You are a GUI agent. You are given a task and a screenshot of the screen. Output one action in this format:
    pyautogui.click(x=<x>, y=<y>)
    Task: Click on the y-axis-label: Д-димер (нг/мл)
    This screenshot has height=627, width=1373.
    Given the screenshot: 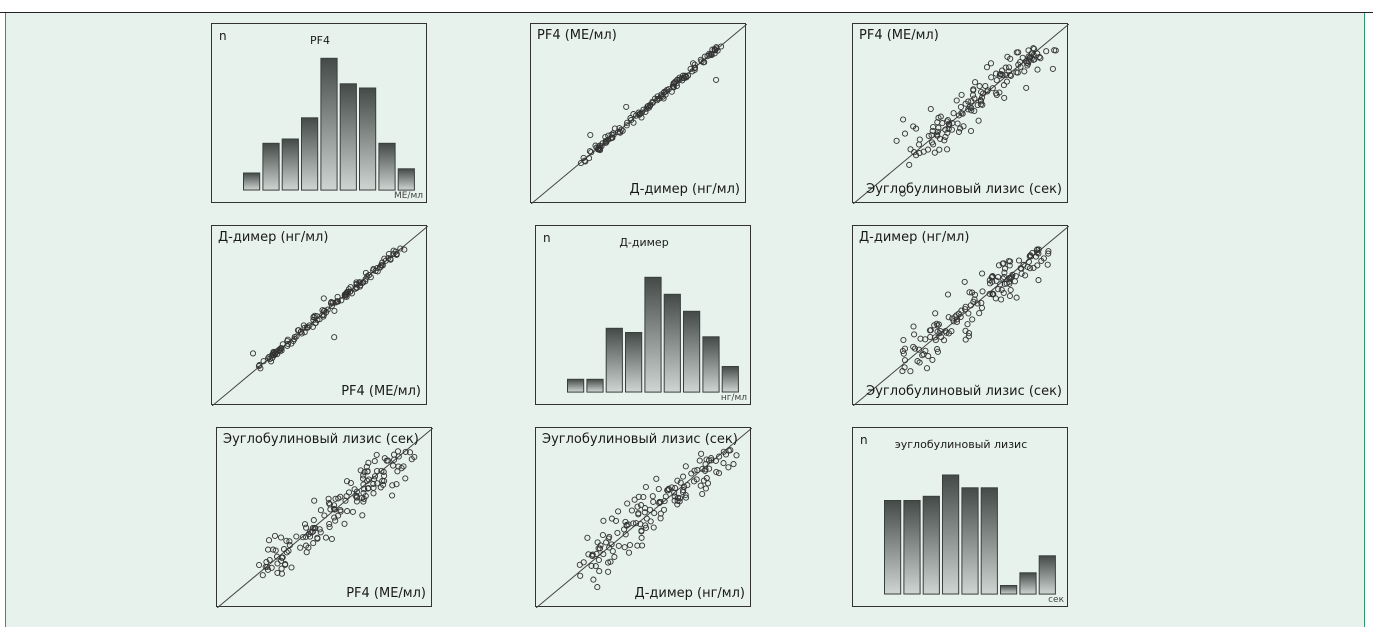 What is the action you would take?
    pyautogui.click(x=914, y=237)
    